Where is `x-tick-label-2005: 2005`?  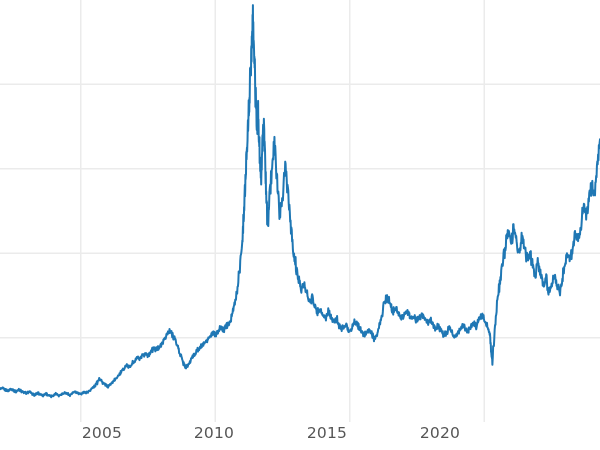
x-tick-label-2005: 2005 is located at coordinates (102, 433).